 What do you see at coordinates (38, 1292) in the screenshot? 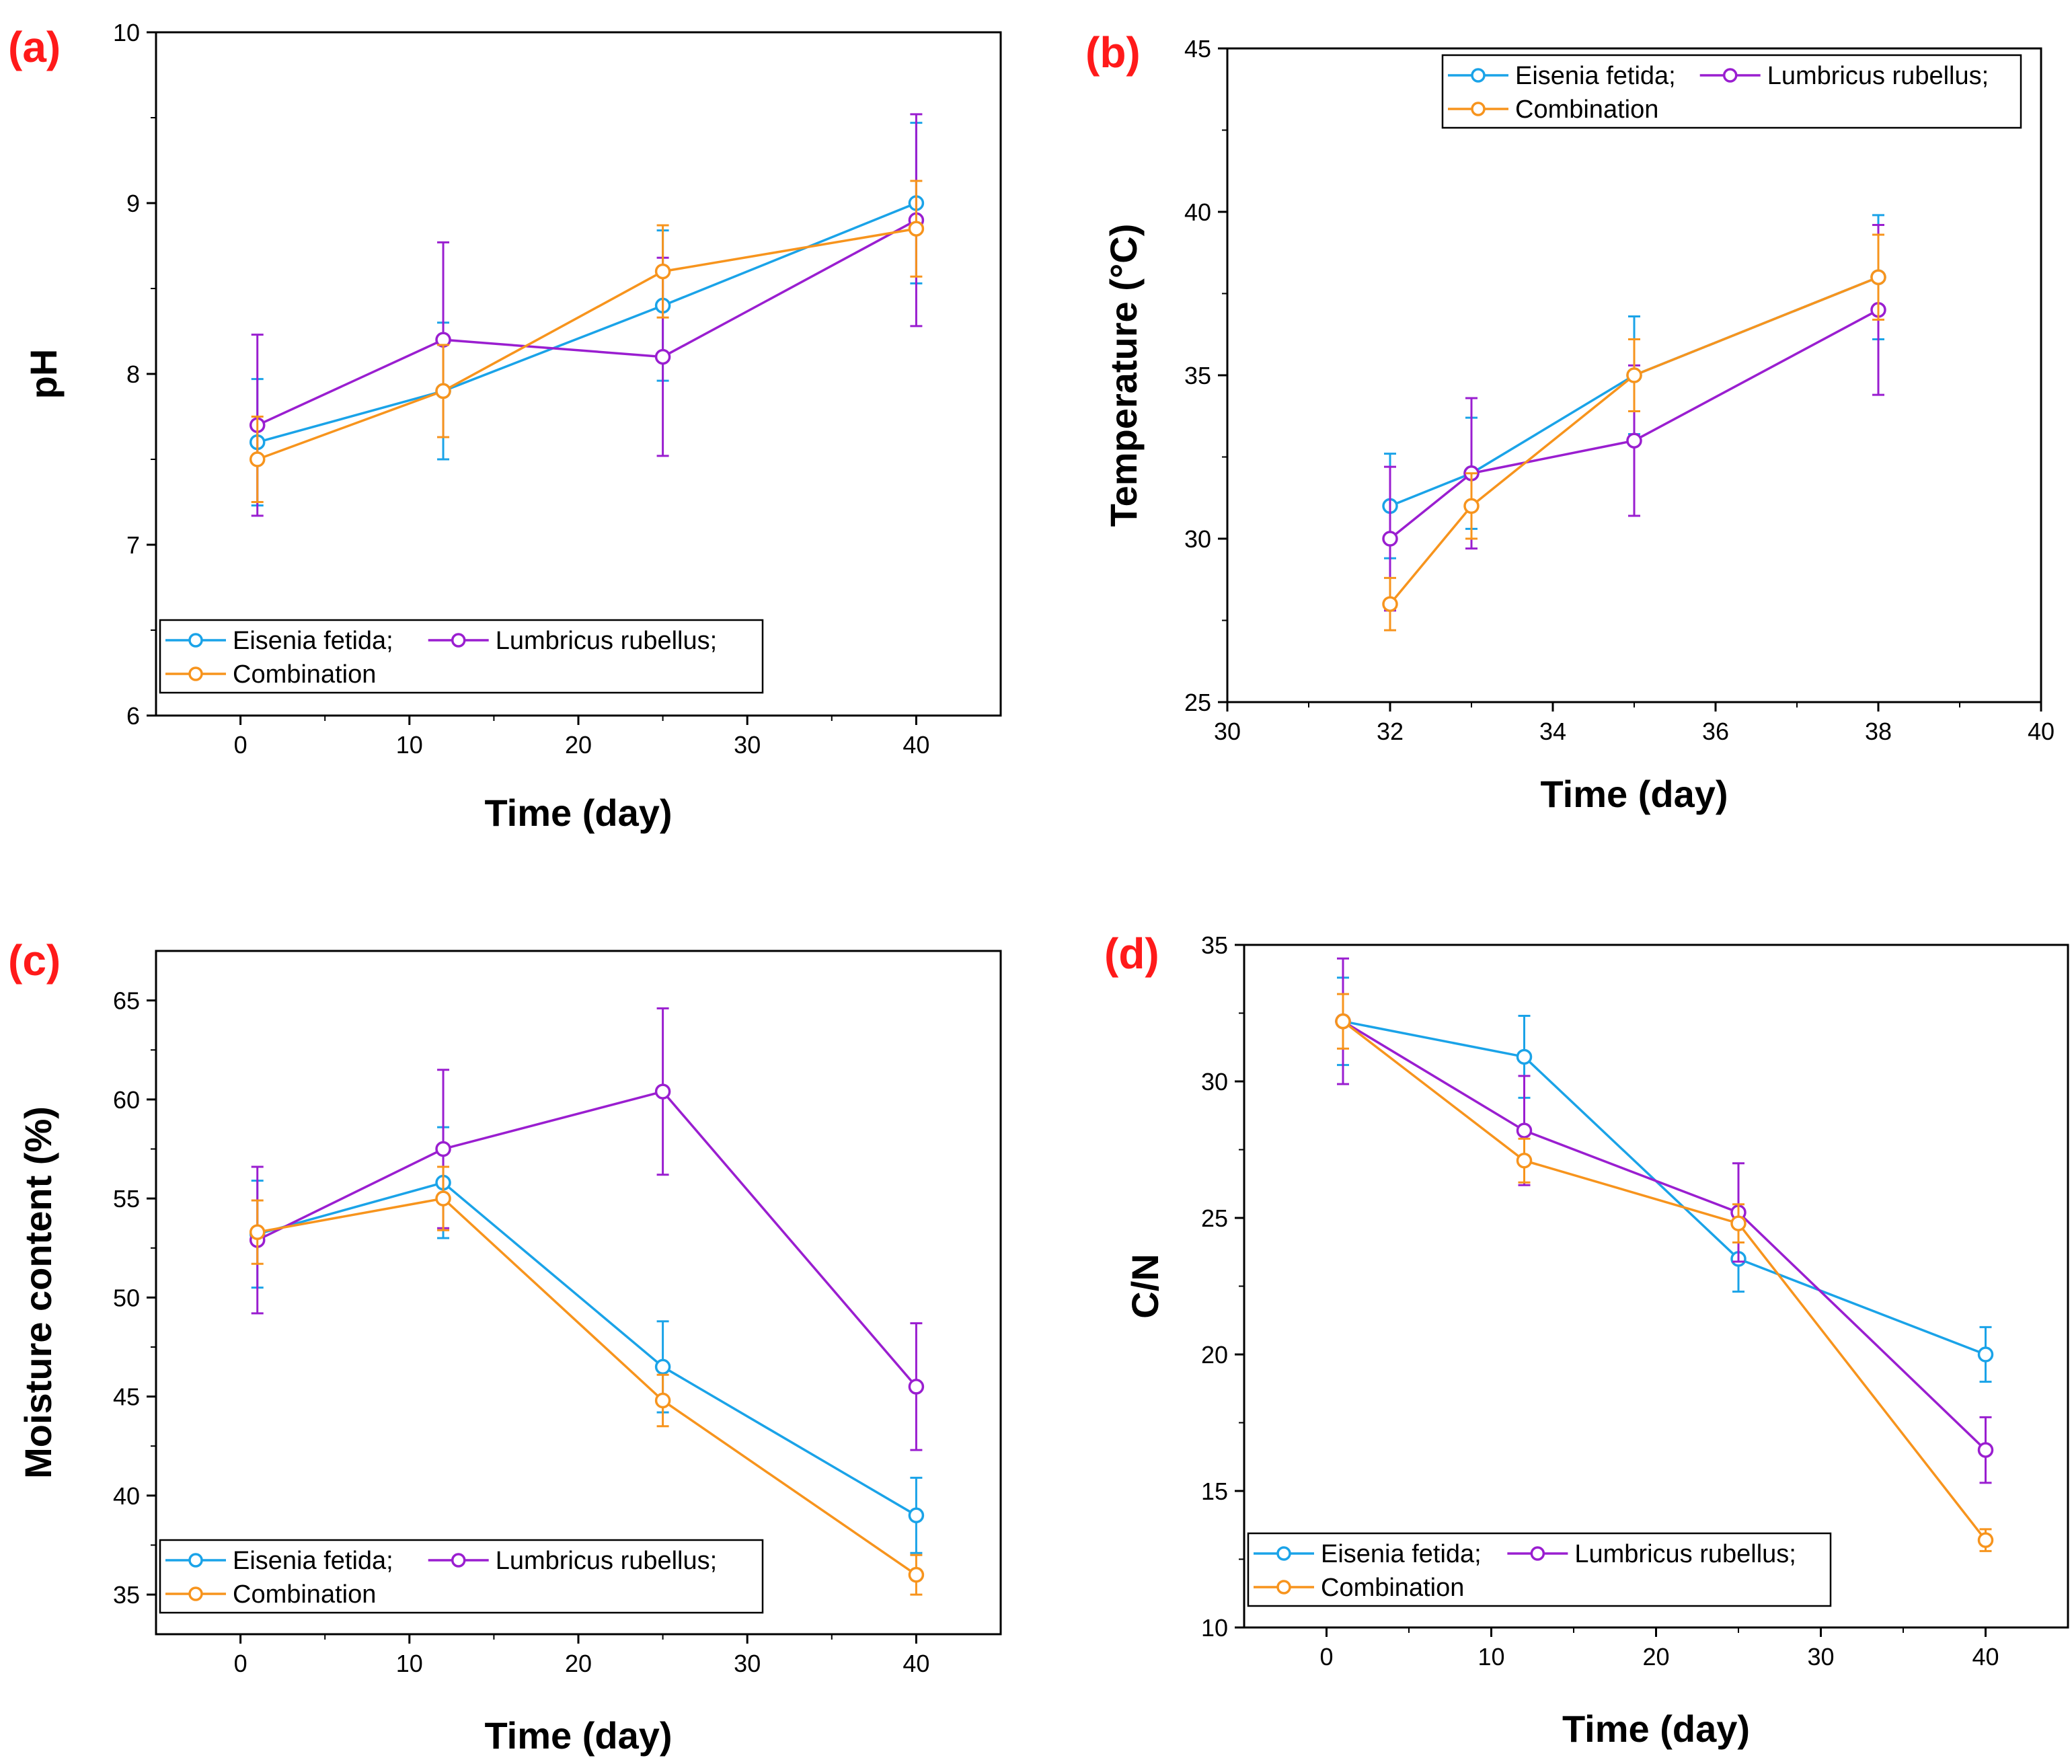
I see `y-axis-label: Moisture content (%)` at bounding box center [38, 1292].